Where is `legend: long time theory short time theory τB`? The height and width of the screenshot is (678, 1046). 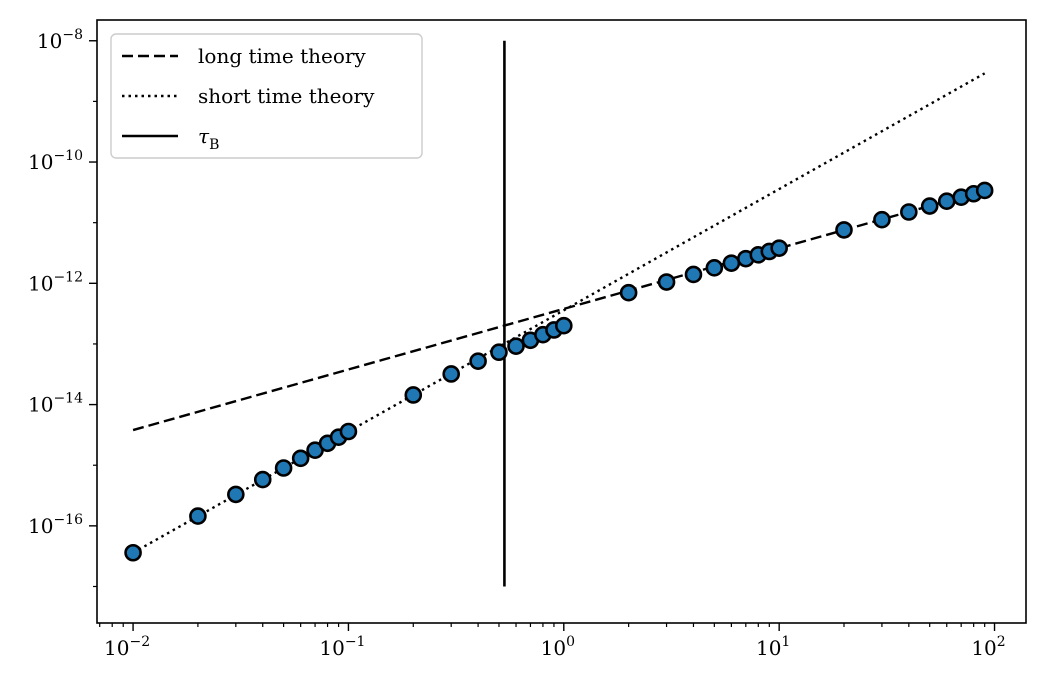 legend: long time theory short time theory τB is located at coordinates (266, 96).